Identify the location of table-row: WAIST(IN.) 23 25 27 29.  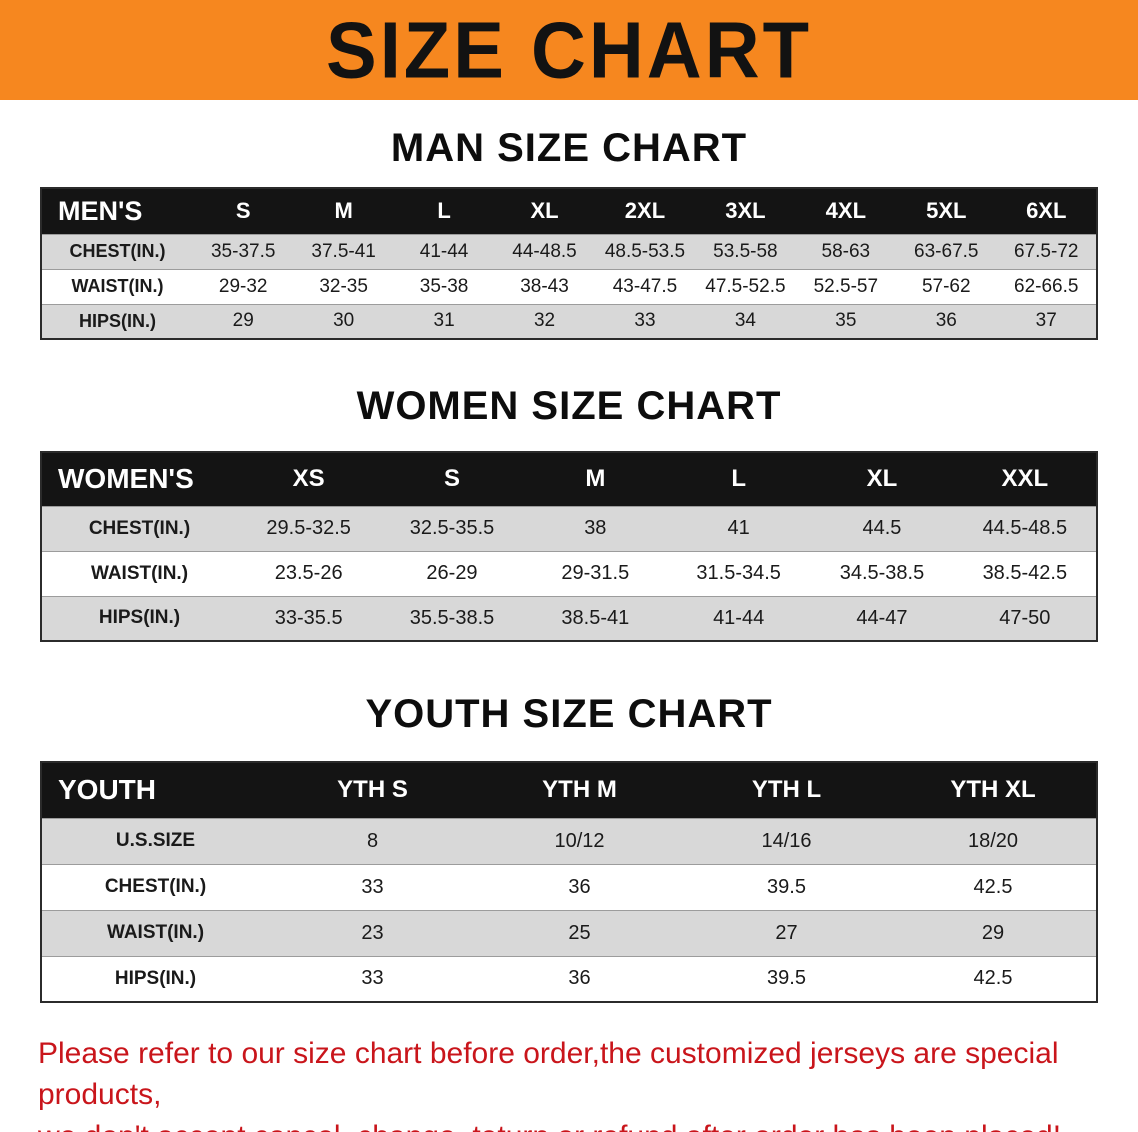
(569, 933).